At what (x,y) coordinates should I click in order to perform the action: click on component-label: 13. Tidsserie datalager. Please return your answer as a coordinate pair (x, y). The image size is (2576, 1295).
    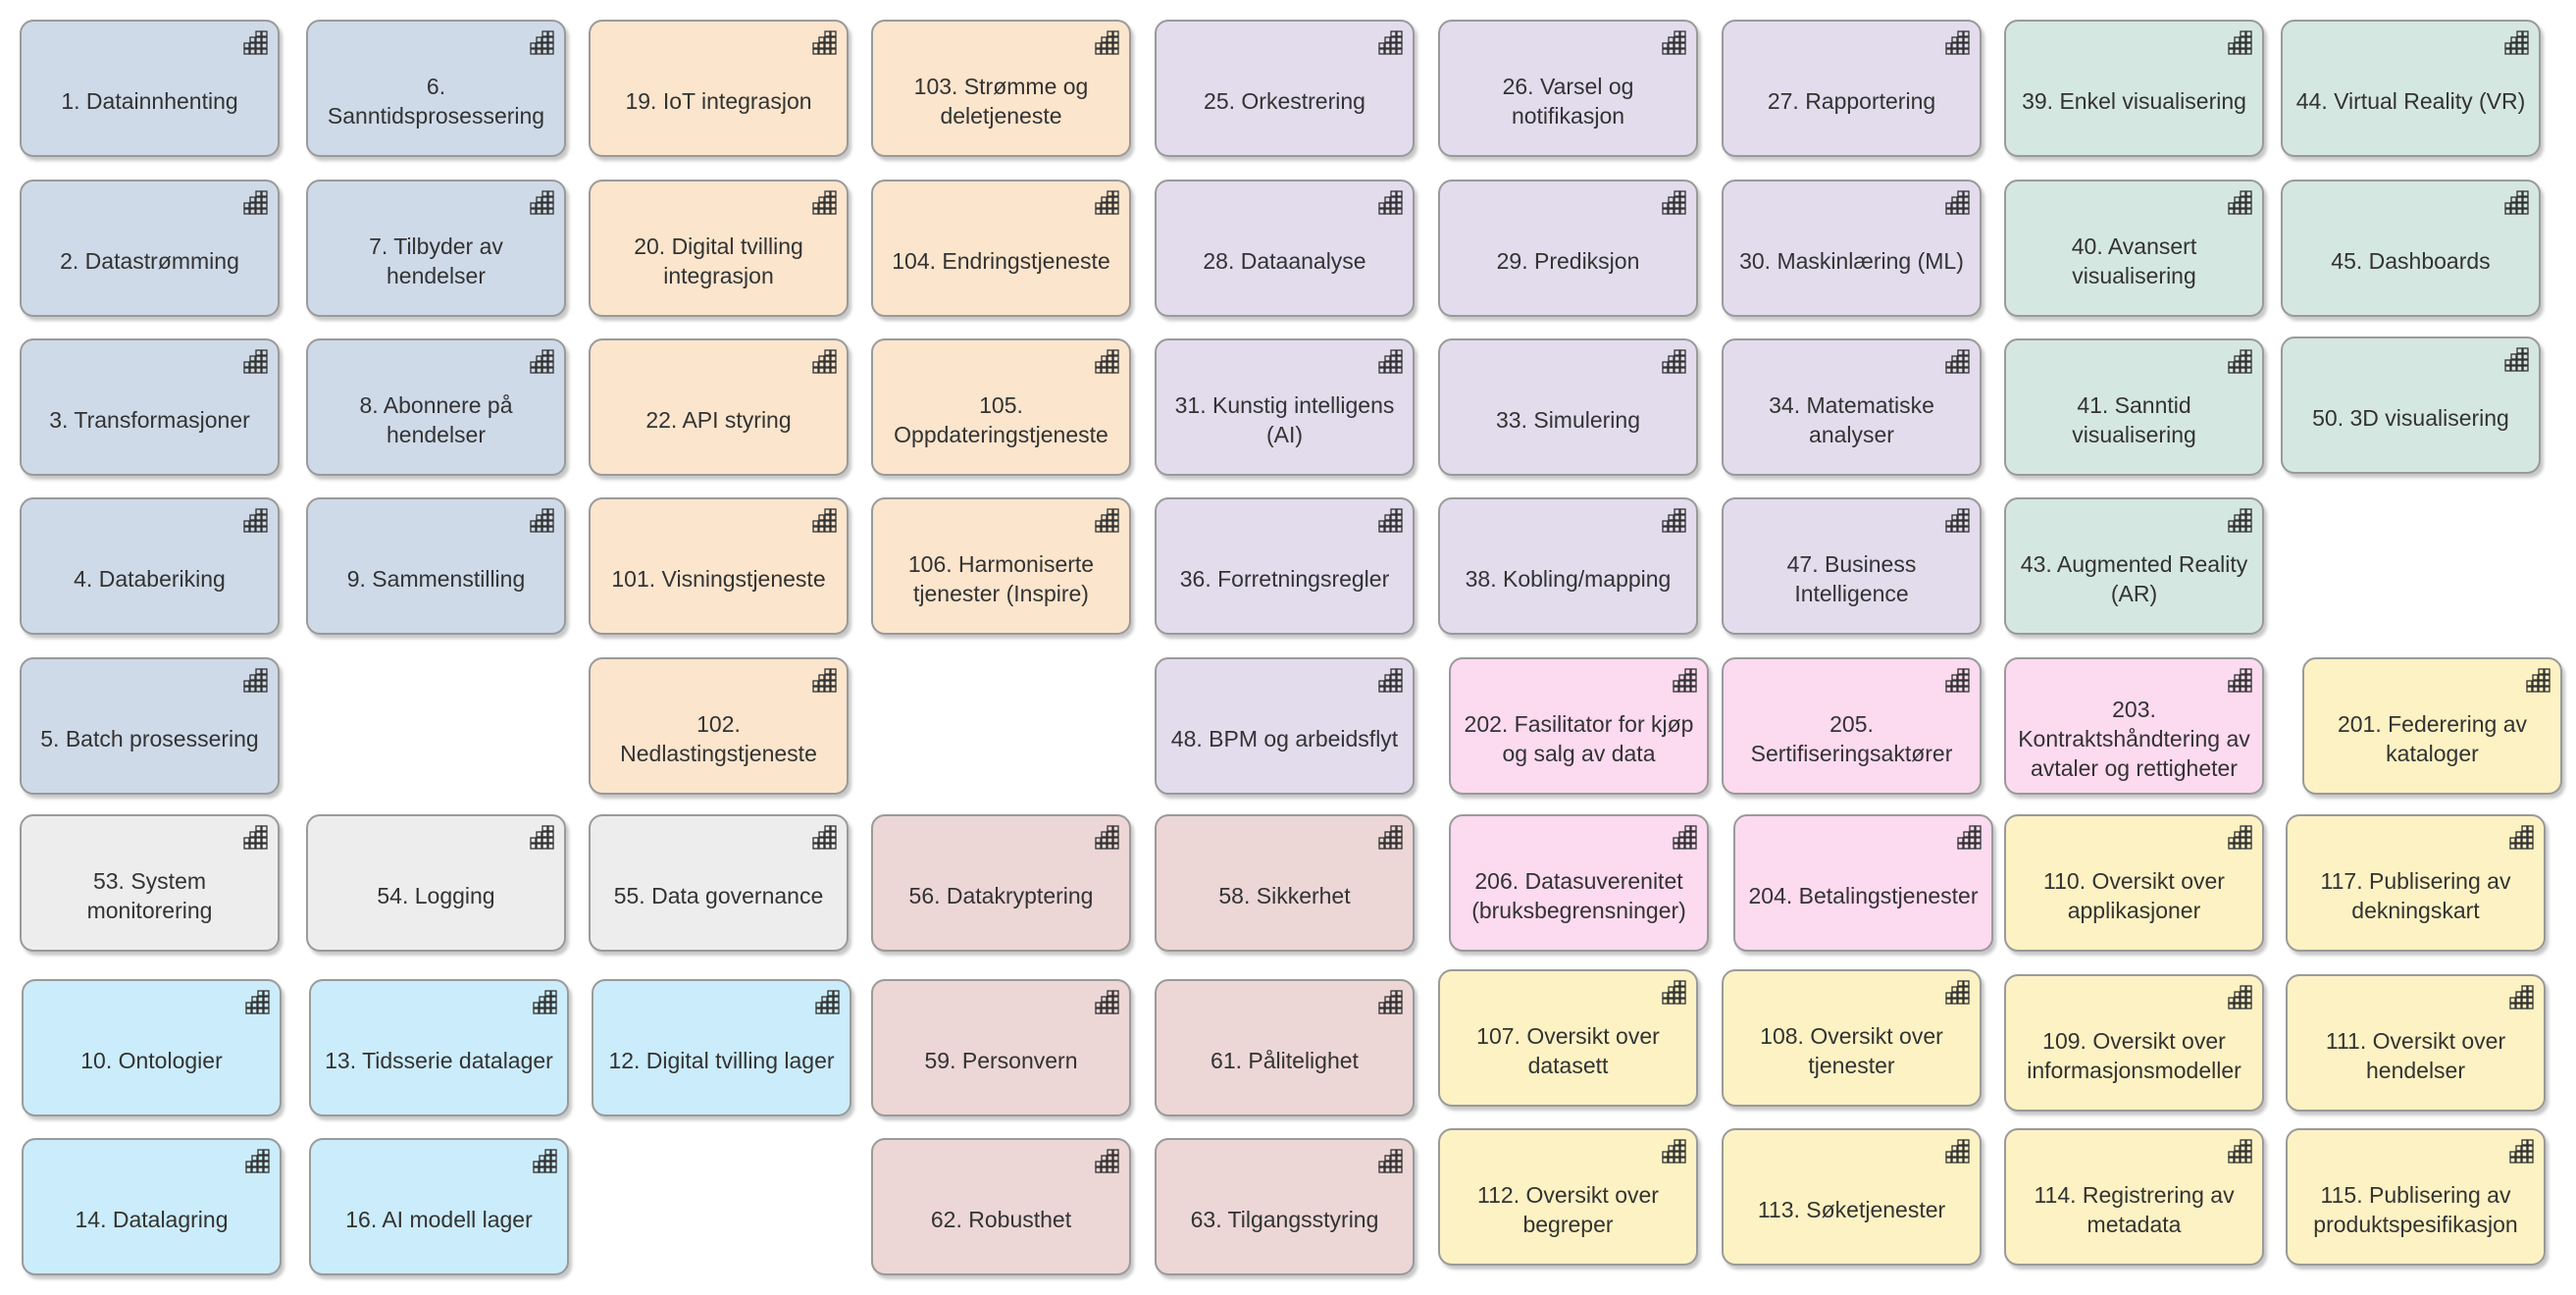
    Looking at the image, I should click on (439, 1060).